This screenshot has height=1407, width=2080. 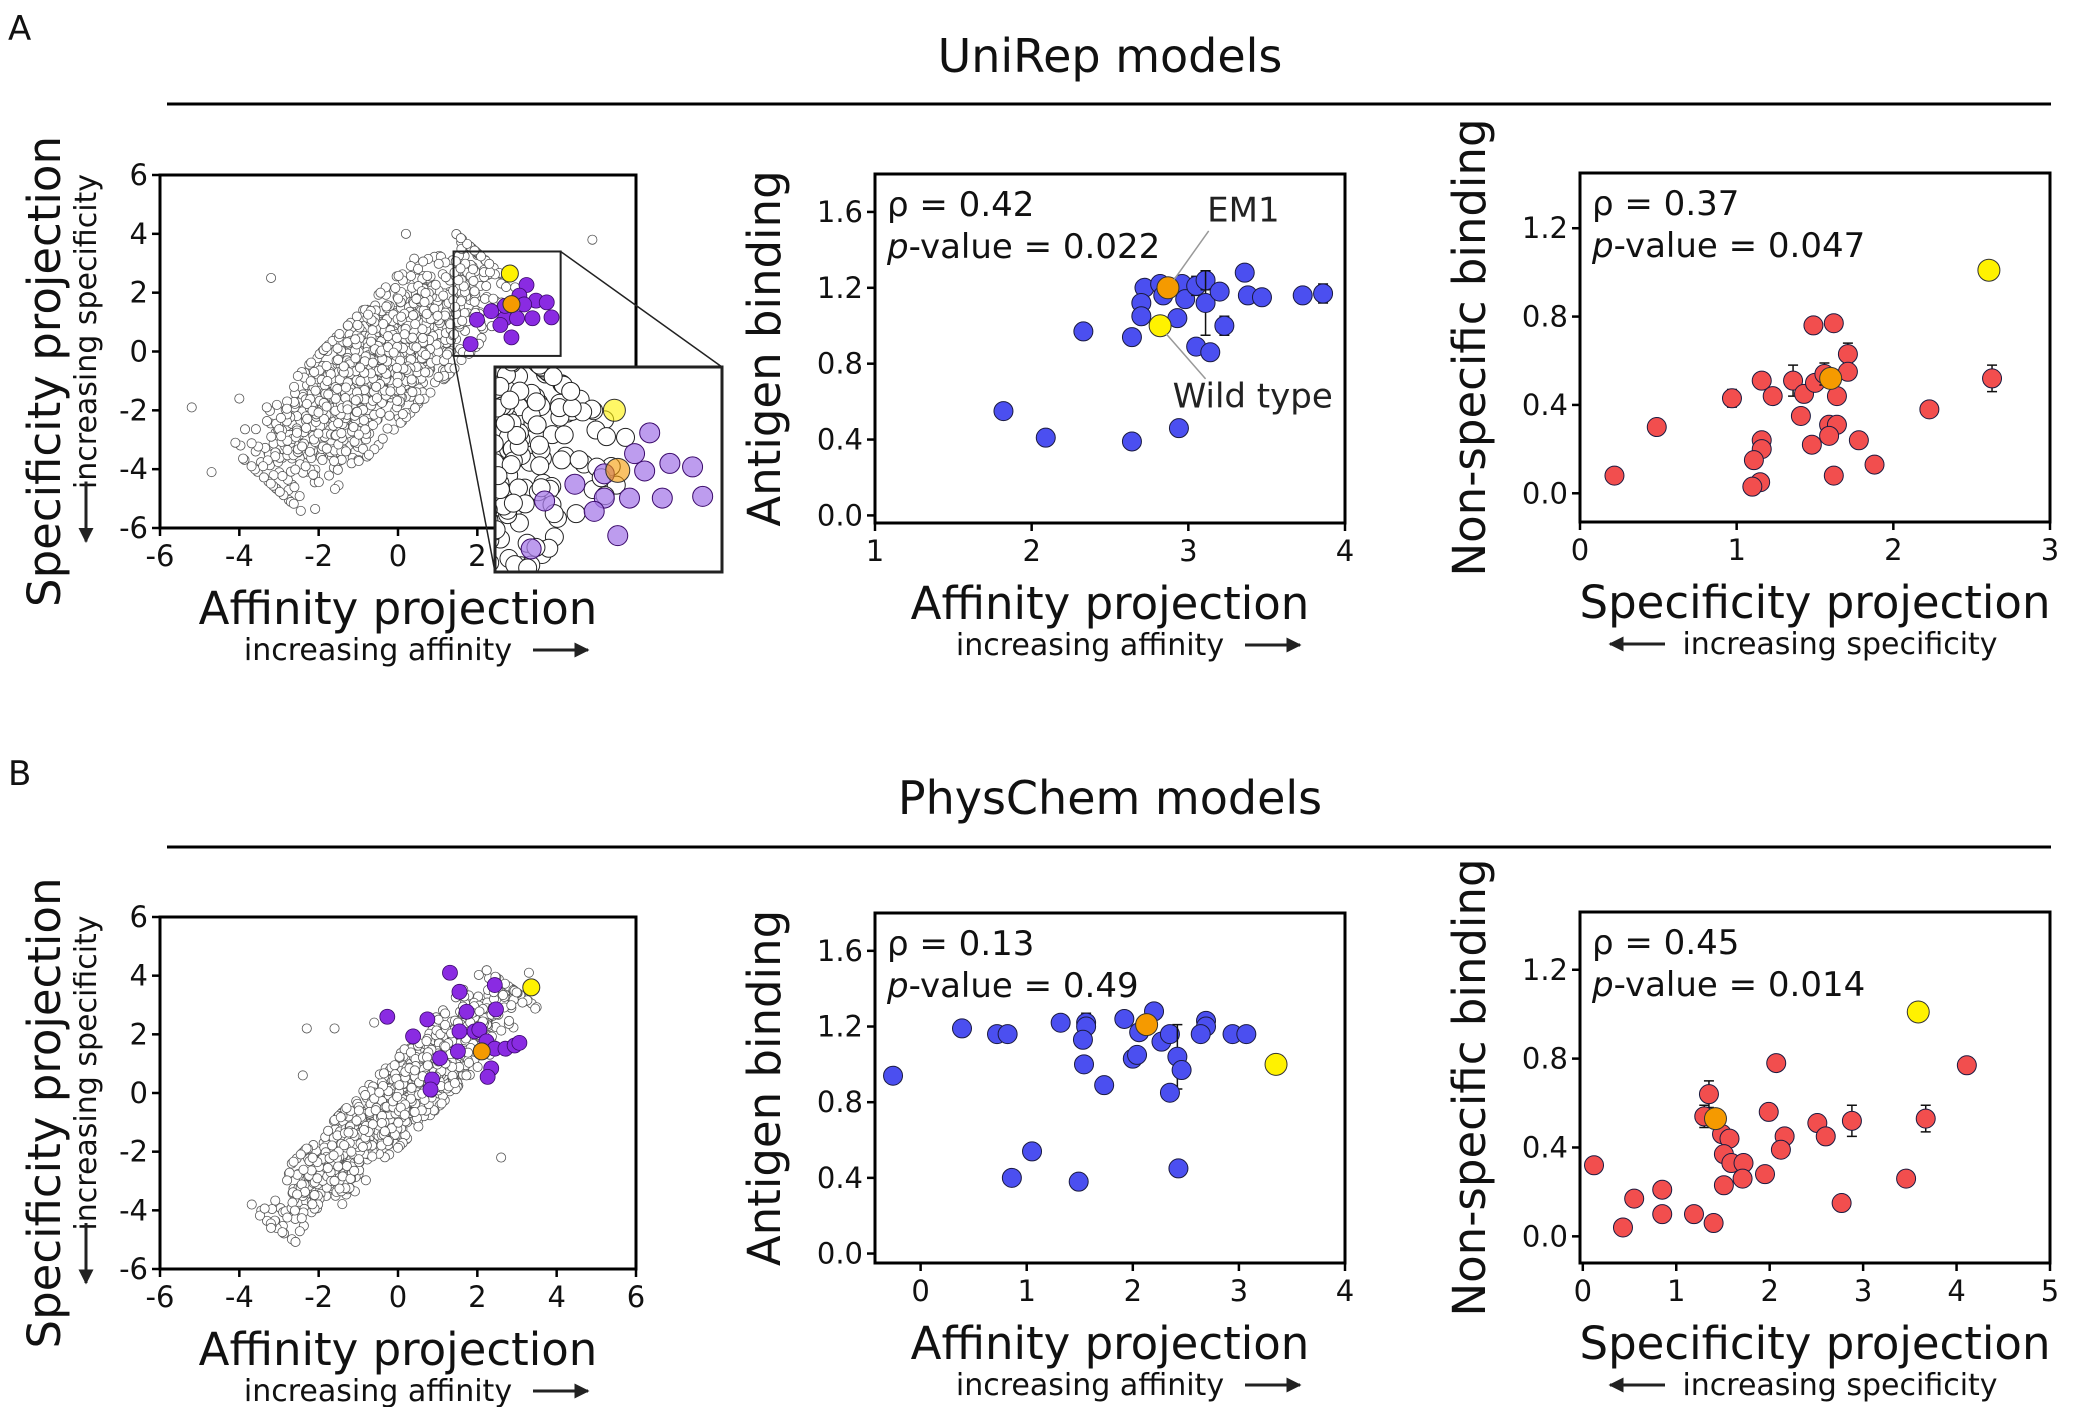 I want to click on x-axis-label: Affinity projection, so click(x=1110, y=603).